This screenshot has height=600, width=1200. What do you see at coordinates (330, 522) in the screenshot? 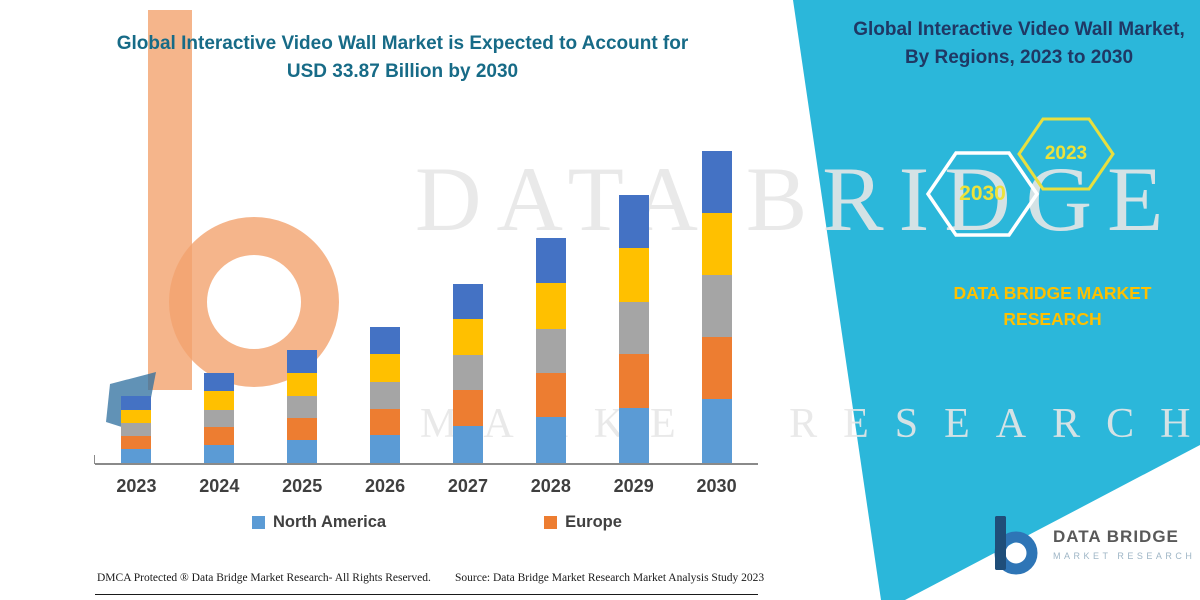
I see `legend-label: North America` at bounding box center [330, 522].